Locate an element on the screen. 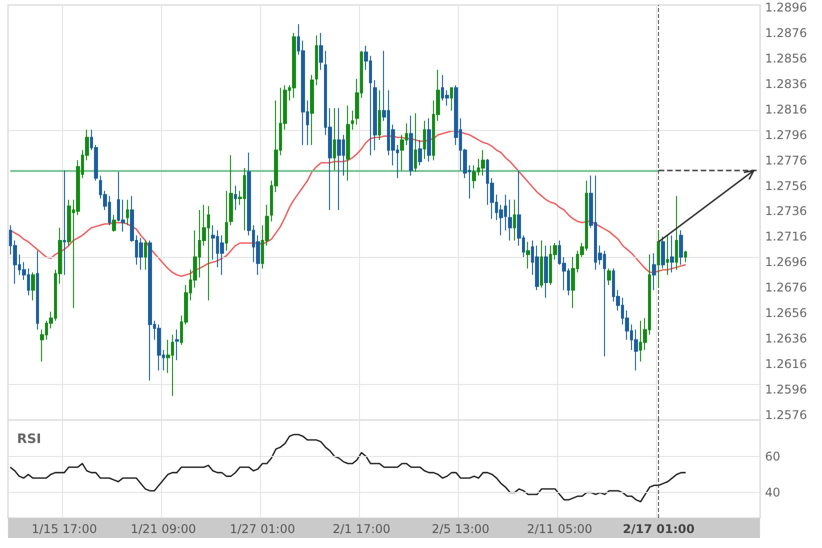 The image size is (822, 548). y-tick-label: 1.2736 is located at coordinates (786, 211).